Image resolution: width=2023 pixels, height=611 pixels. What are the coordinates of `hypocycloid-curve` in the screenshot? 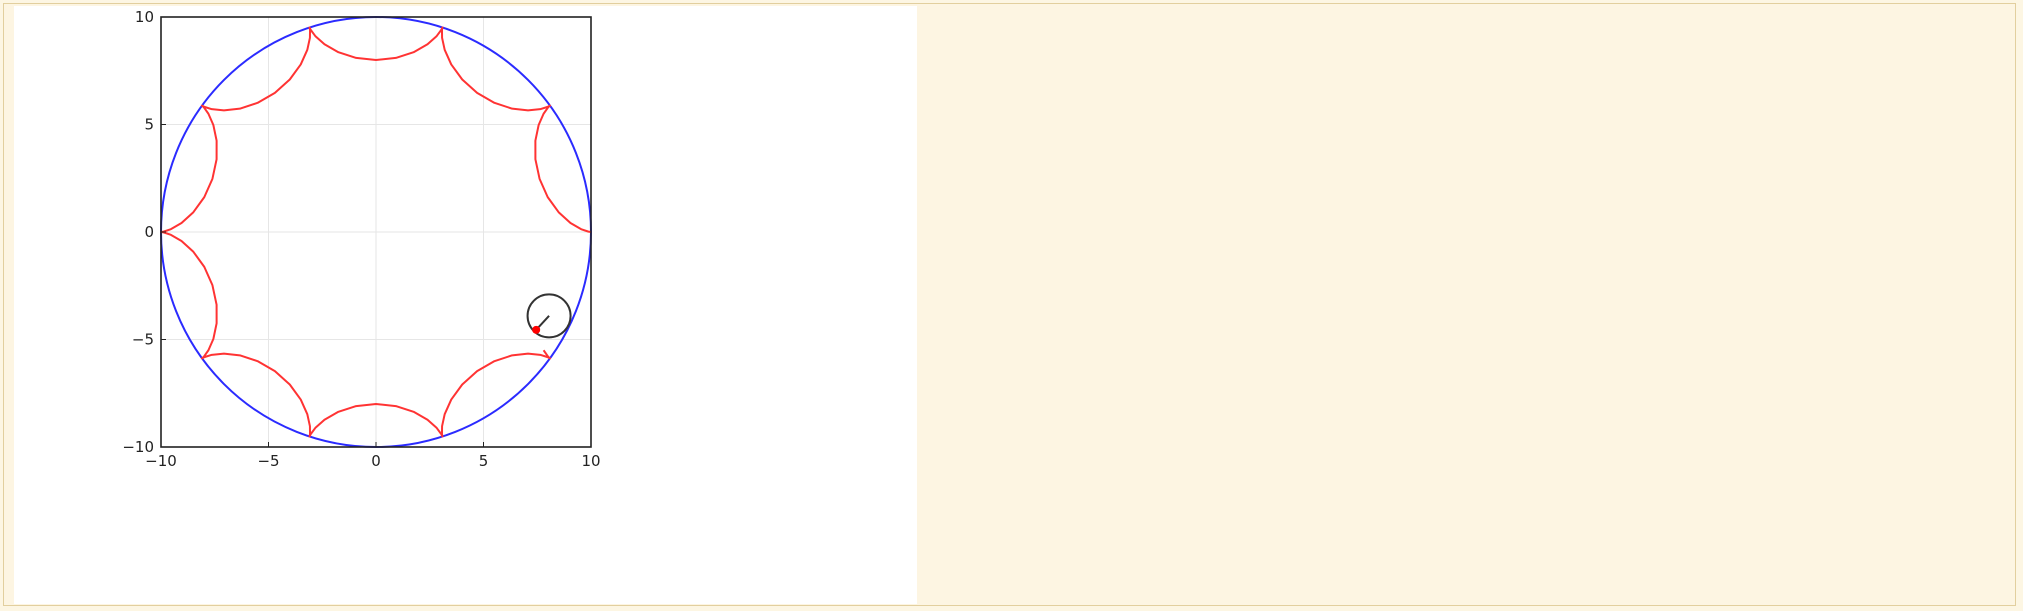 It's located at (376, 232).